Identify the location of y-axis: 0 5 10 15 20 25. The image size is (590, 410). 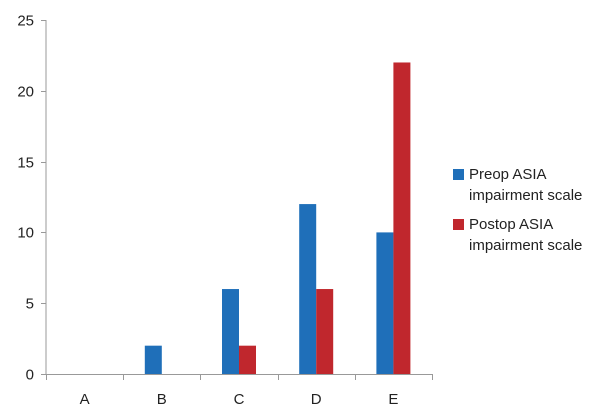
(32, 198).